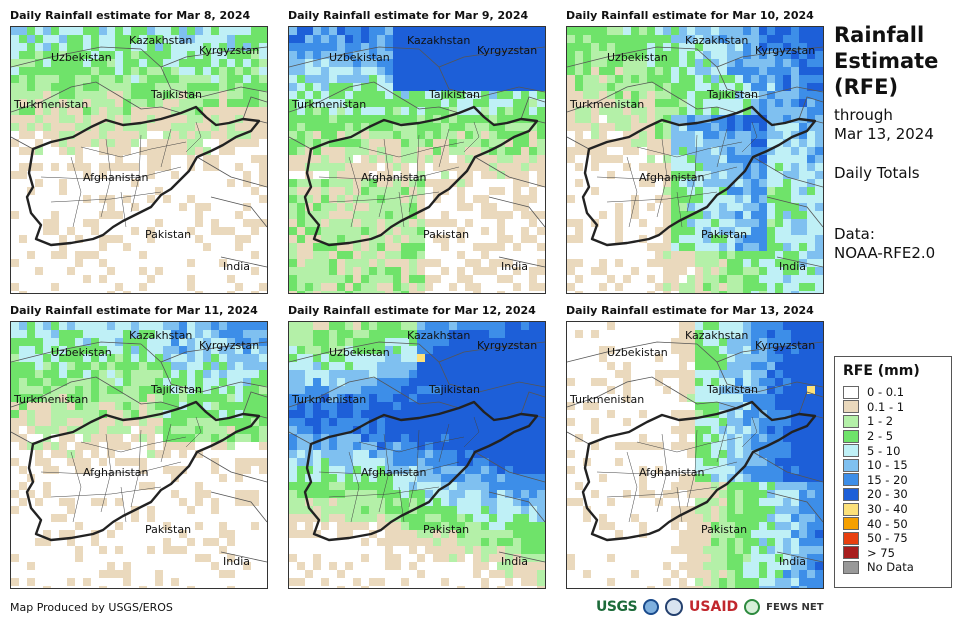 This screenshot has width=970, height=624. What do you see at coordinates (328, 104) in the screenshot?
I see `country-label-turkmenistan: Turkmenistan` at bounding box center [328, 104].